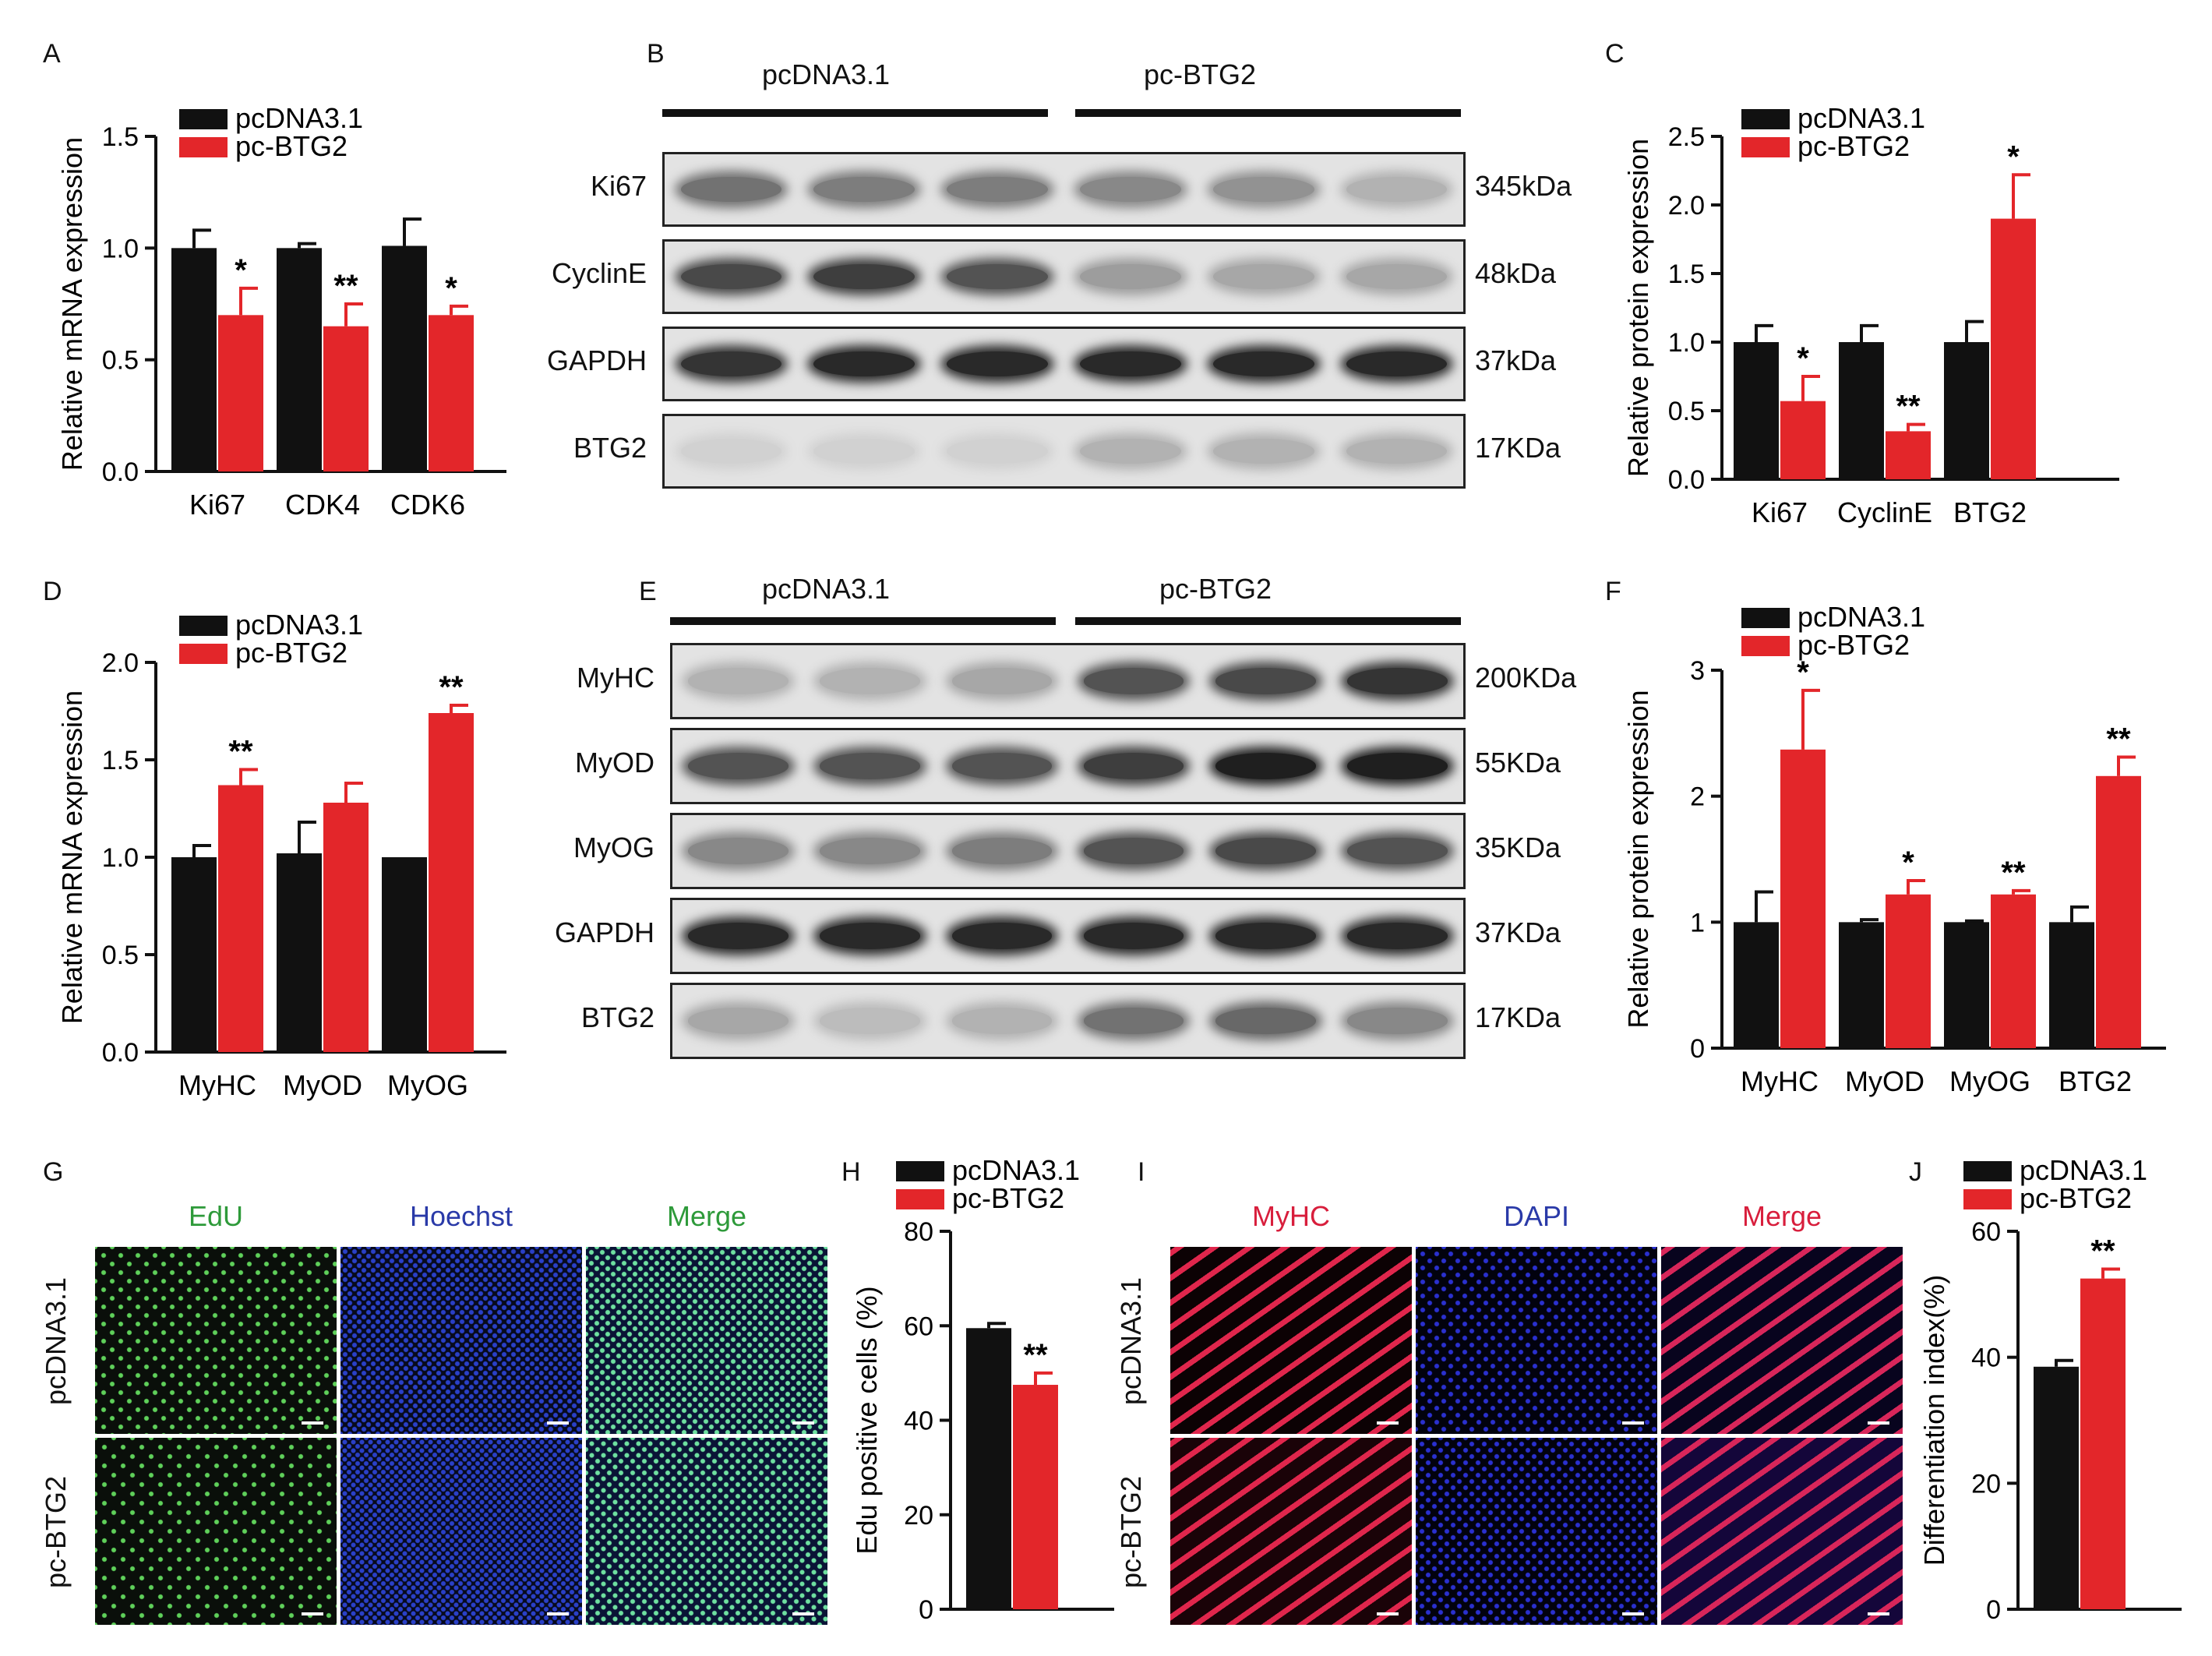 This screenshot has height=1656, width=2212. Describe the element at coordinates (1016, 1170) in the screenshot. I see `chart-h-legend-label: pcDNA3.1` at that location.